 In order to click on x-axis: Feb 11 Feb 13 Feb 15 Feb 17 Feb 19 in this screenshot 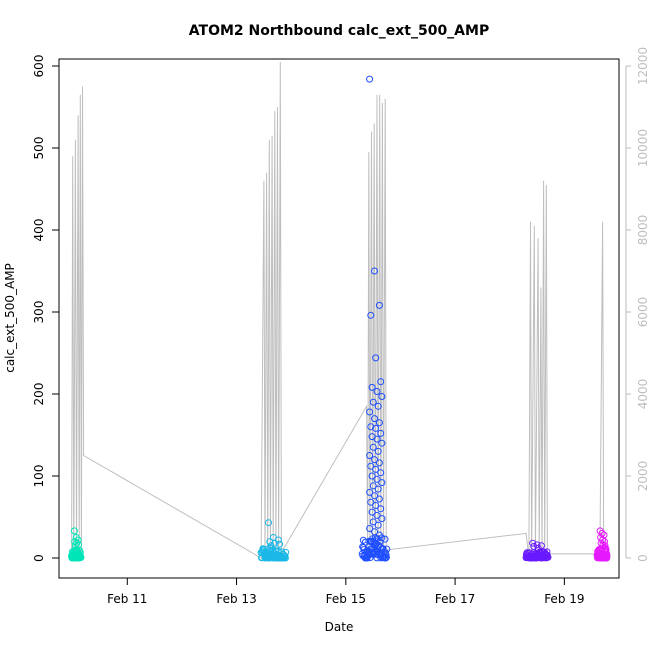, I will do `click(346, 592)`.